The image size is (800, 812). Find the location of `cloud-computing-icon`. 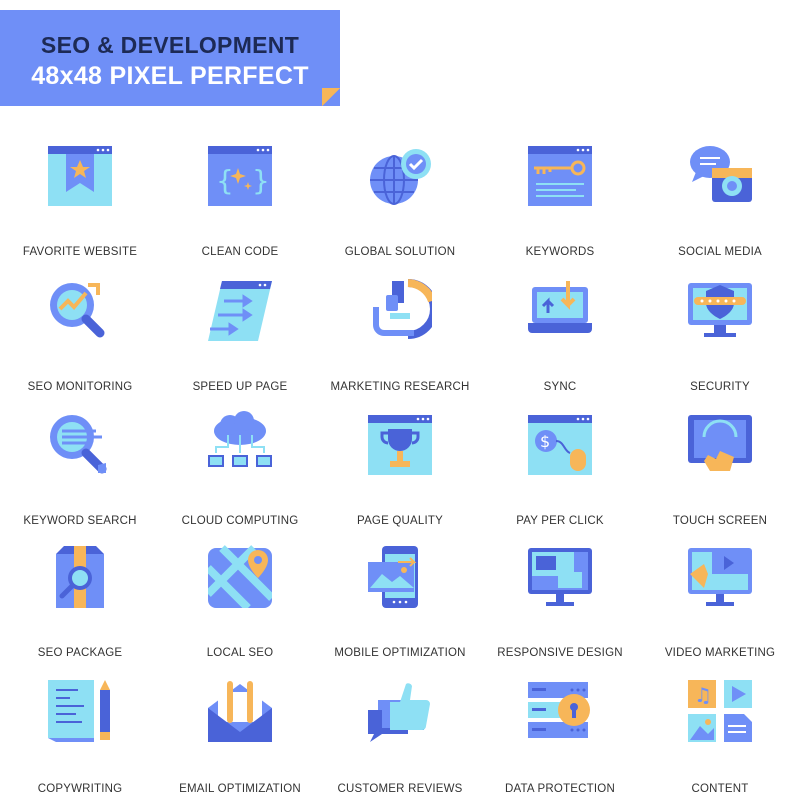

cloud-computing-icon is located at coordinates (240, 443).